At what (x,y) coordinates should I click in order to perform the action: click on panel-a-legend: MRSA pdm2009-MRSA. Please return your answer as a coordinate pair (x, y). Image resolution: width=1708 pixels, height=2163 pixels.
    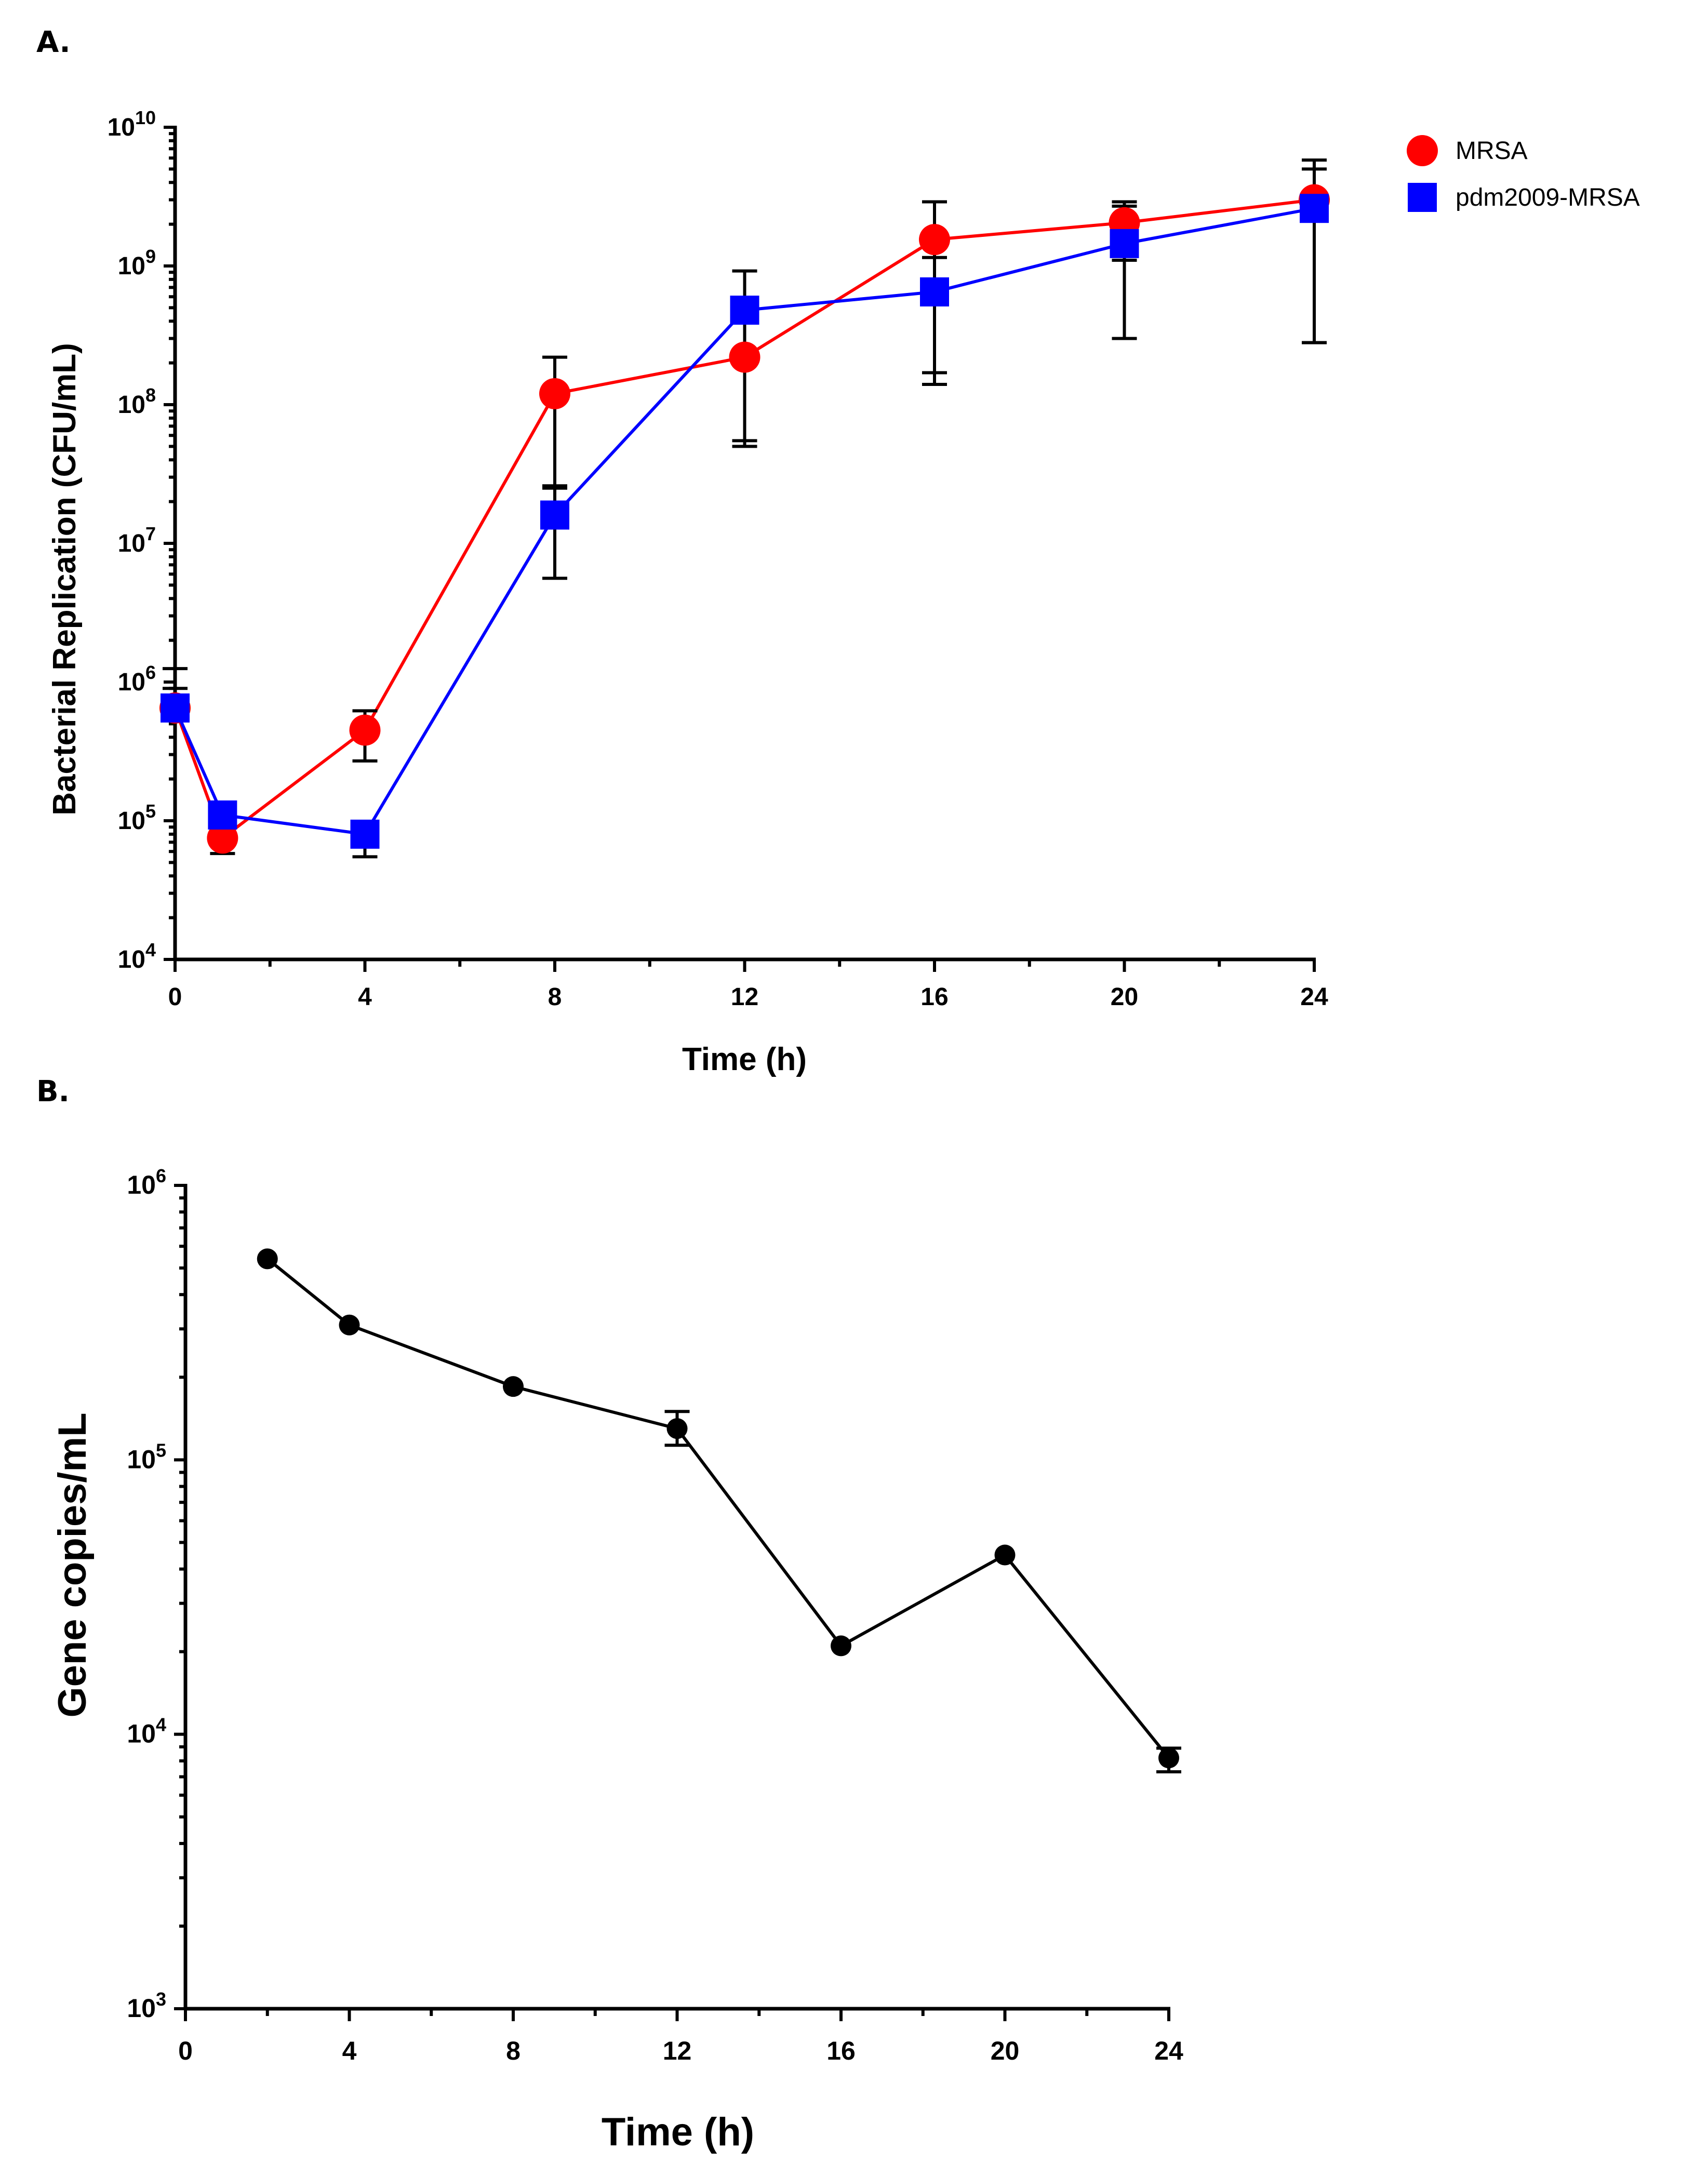
    Looking at the image, I should click on (1523, 173).